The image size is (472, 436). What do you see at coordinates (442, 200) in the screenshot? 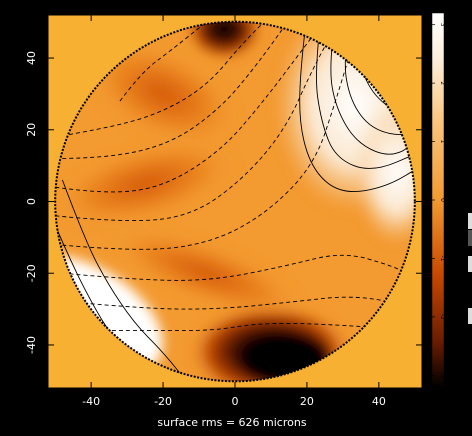
I see `colorbar-tick-label: 0` at bounding box center [442, 200].